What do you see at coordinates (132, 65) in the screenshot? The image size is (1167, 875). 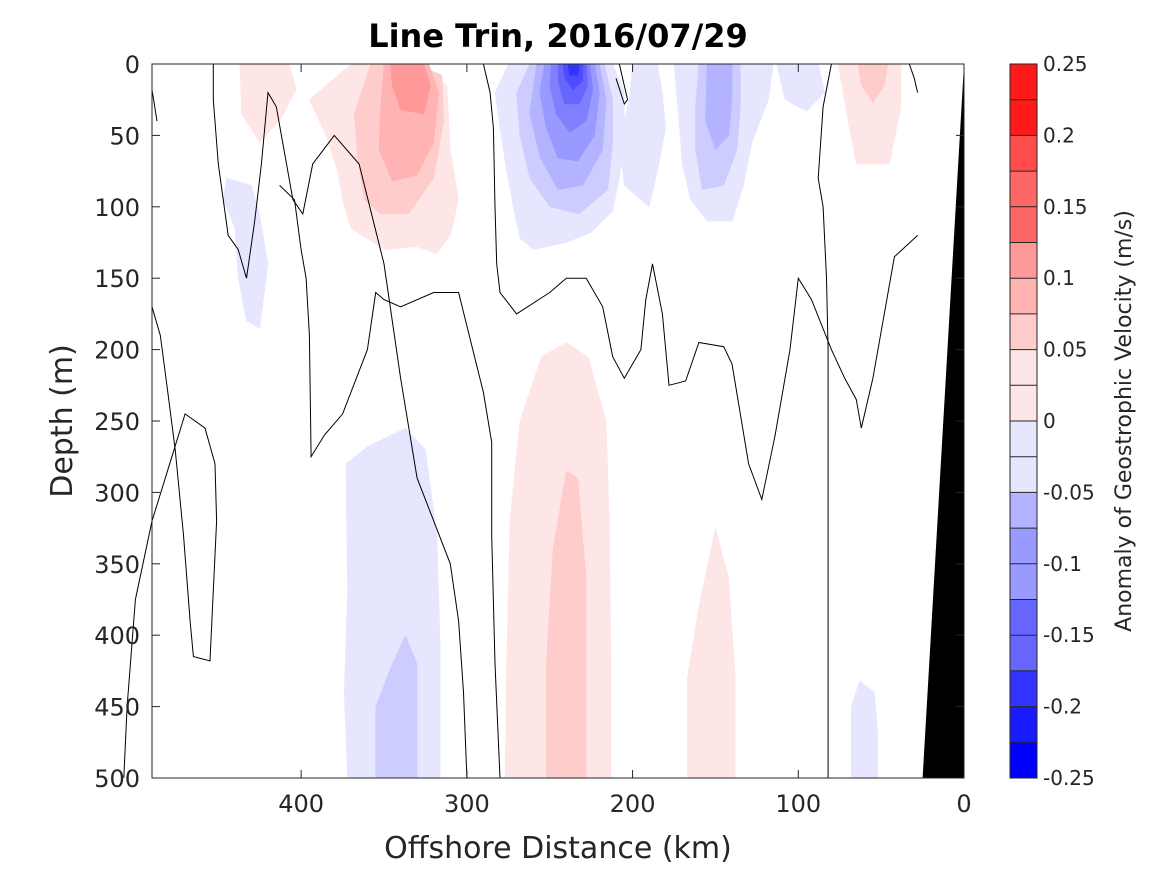 I see `y-tick-label: 0` at bounding box center [132, 65].